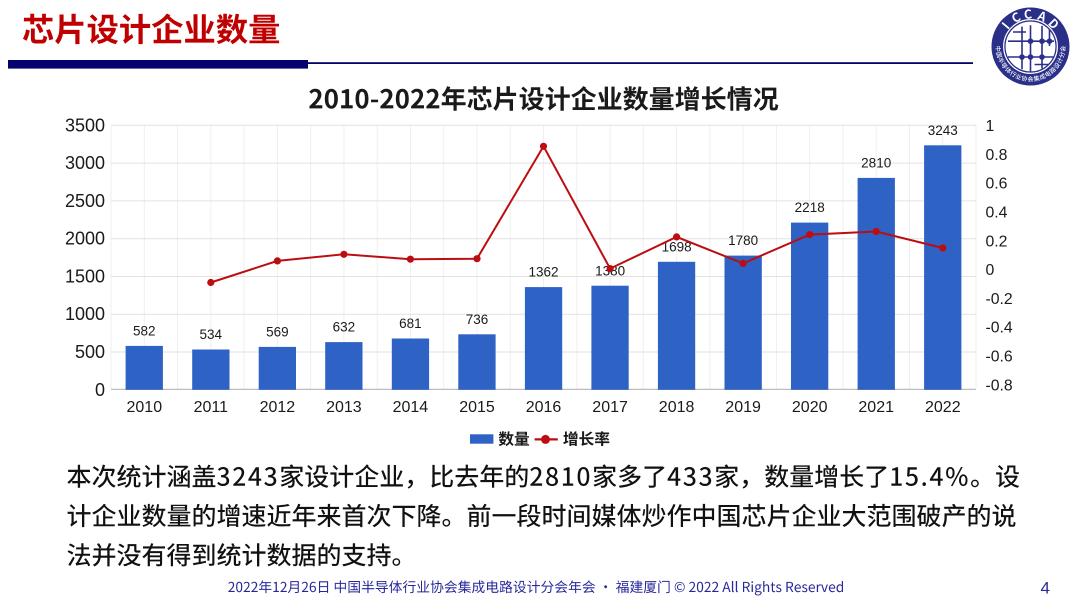 The height and width of the screenshot is (612, 1080). Describe the element at coordinates (677, 407) in the screenshot. I see `svg-text: 2018` at that location.